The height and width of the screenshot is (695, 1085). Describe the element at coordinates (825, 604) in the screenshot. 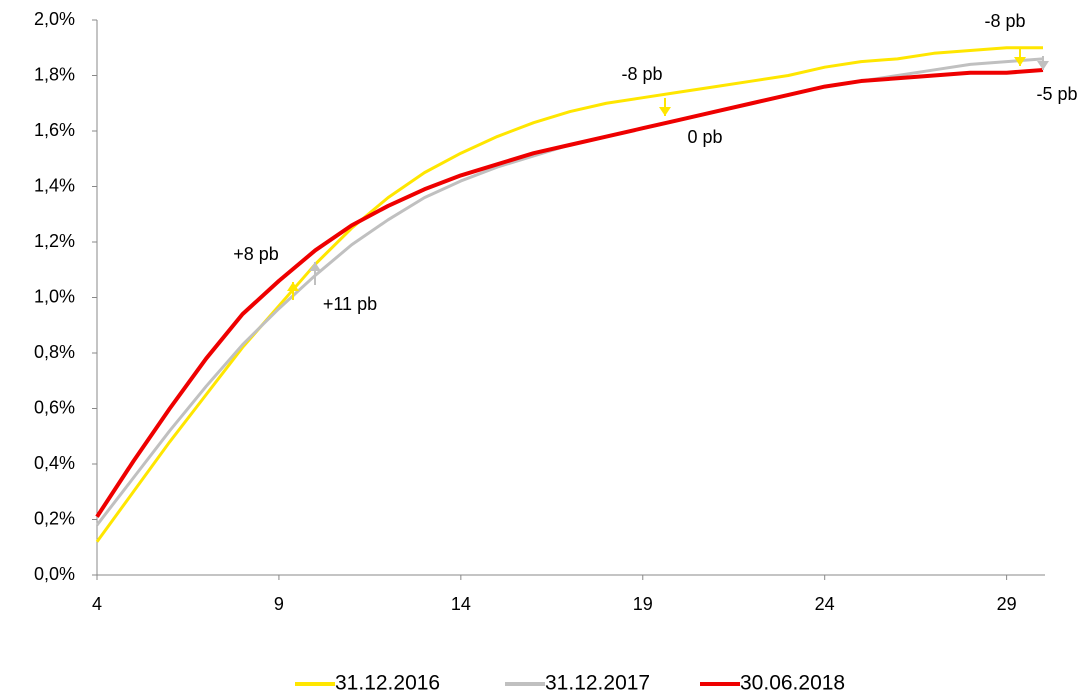

I see `x-tick-label: 24` at that location.